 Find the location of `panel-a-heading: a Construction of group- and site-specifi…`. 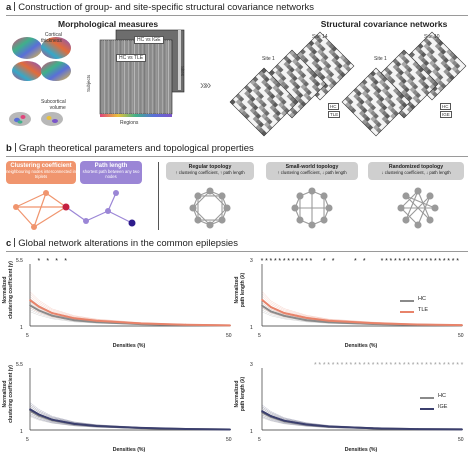

panel-a-heading: a Construction of group- and site-specifi… is located at coordinates (160, 7).